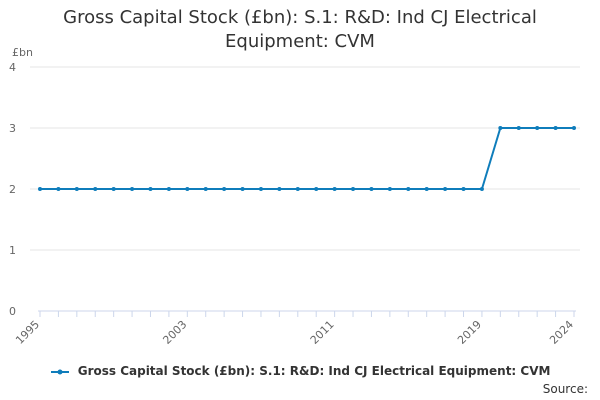 This screenshot has width=600, height=400. What do you see at coordinates (12, 67) in the screenshot?
I see `y-tick-label: 4` at bounding box center [12, 67].